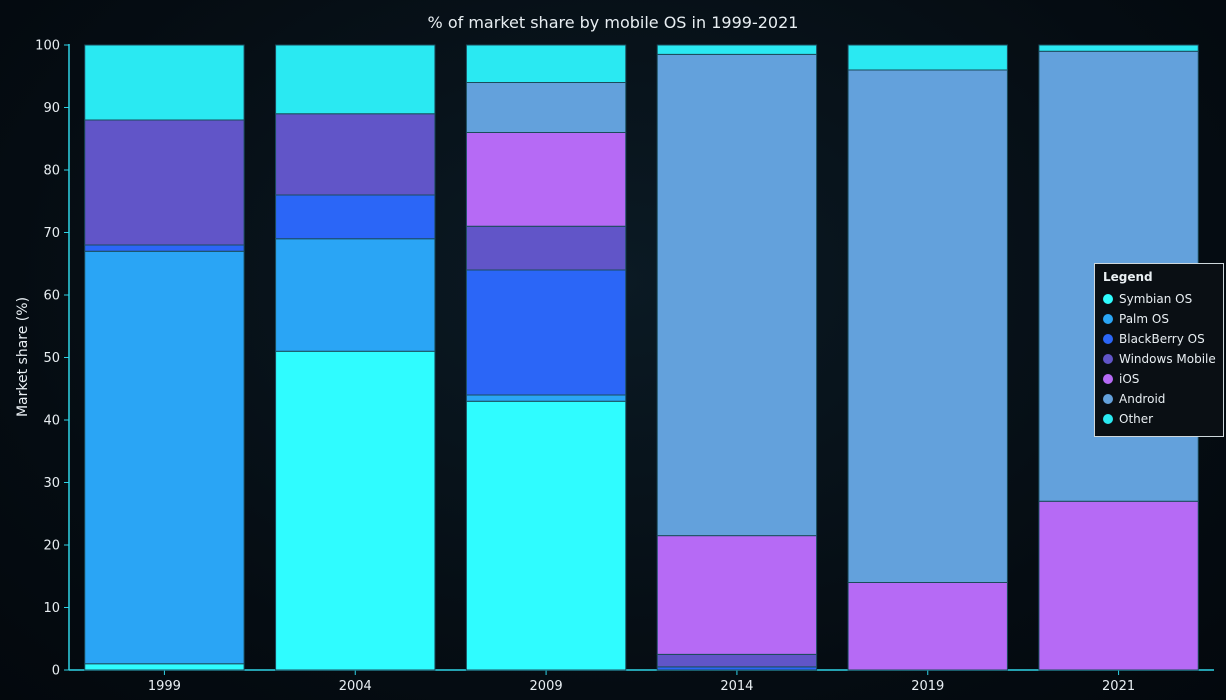  I want to click on y-tick-label: 100, so click(47, 46).